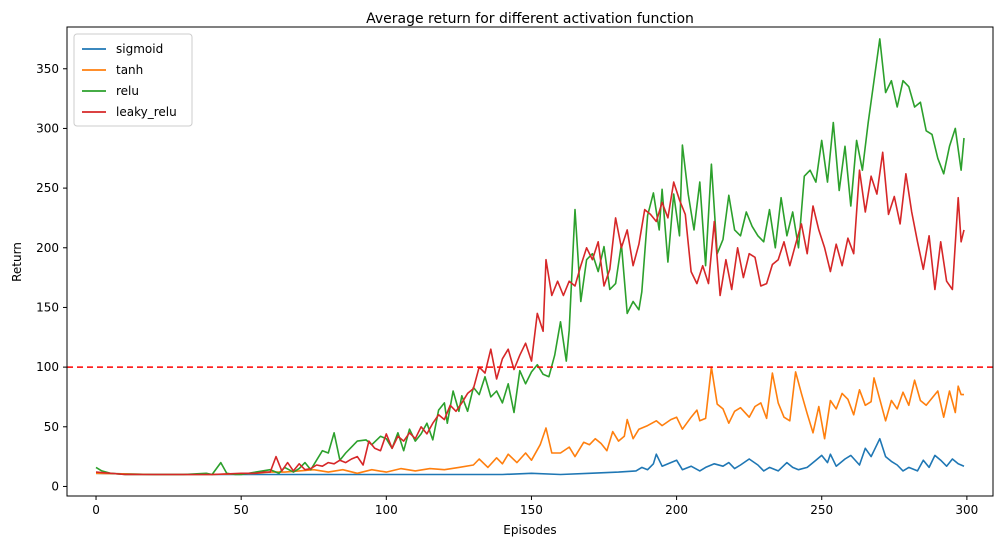 Image resolution: width=1005 pixels, height=547 pixels. What do you see at coordinates (51, 277) in the screenshot?
I see `y-axis: 0 50 100 150 200 250 300 350` at bounding box center [51, 277].